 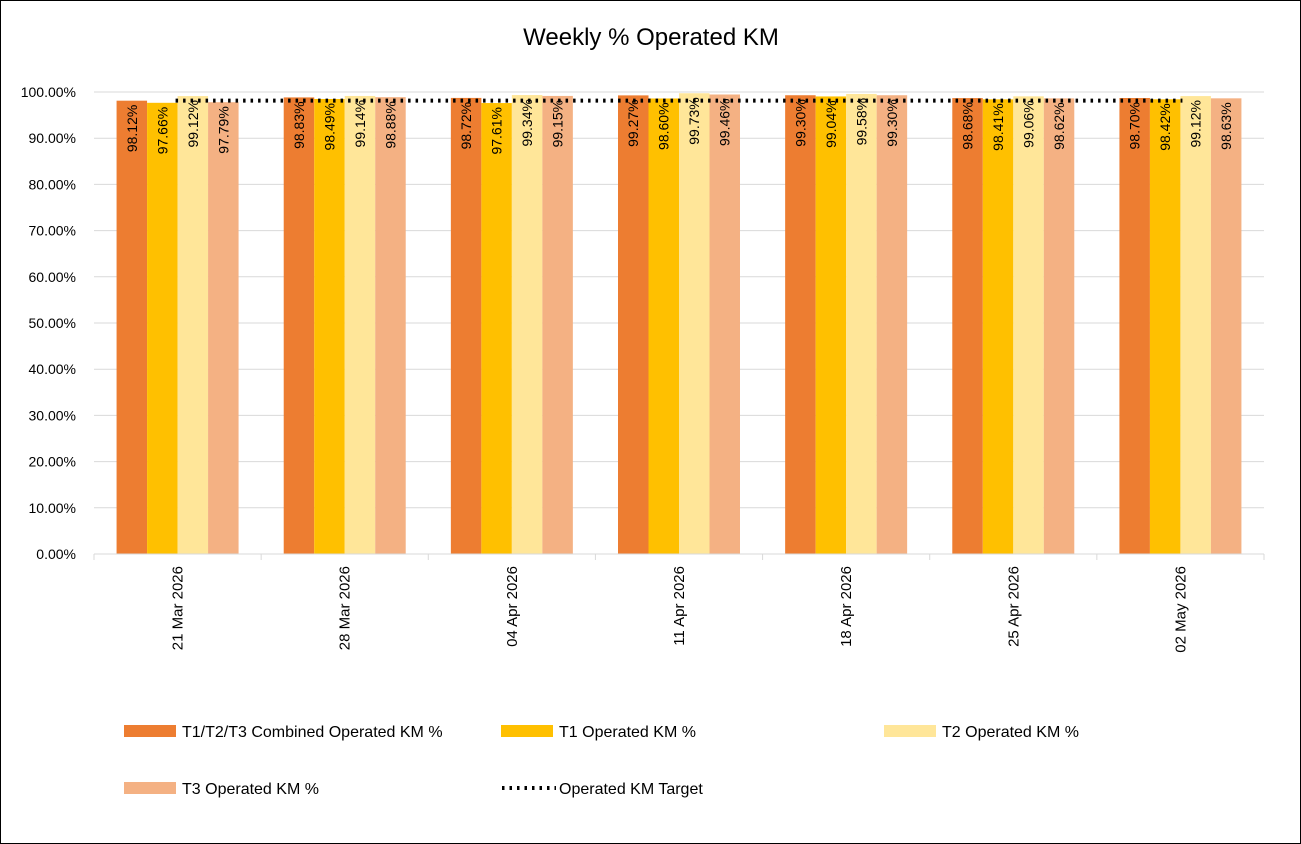 What do you see at coordinates (694, 120) in the screenshot?
I see `data-label: 99.73%` at bounding box center [694, 120].